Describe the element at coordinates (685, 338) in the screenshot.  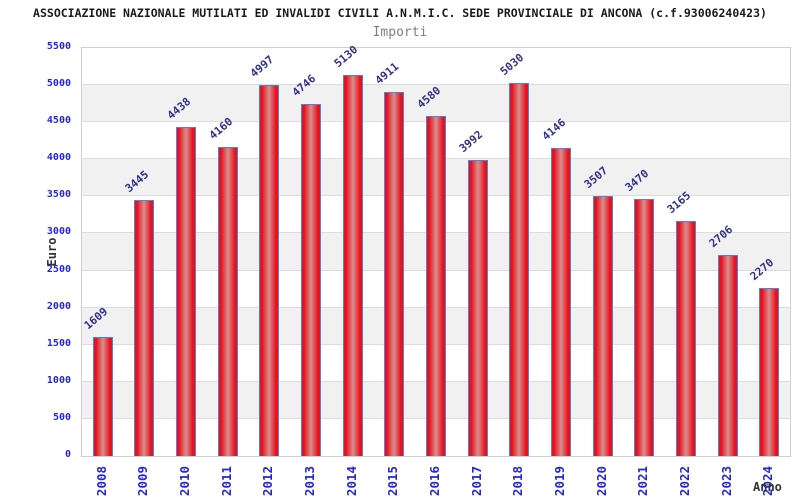
I see `bar-2022` at that location.